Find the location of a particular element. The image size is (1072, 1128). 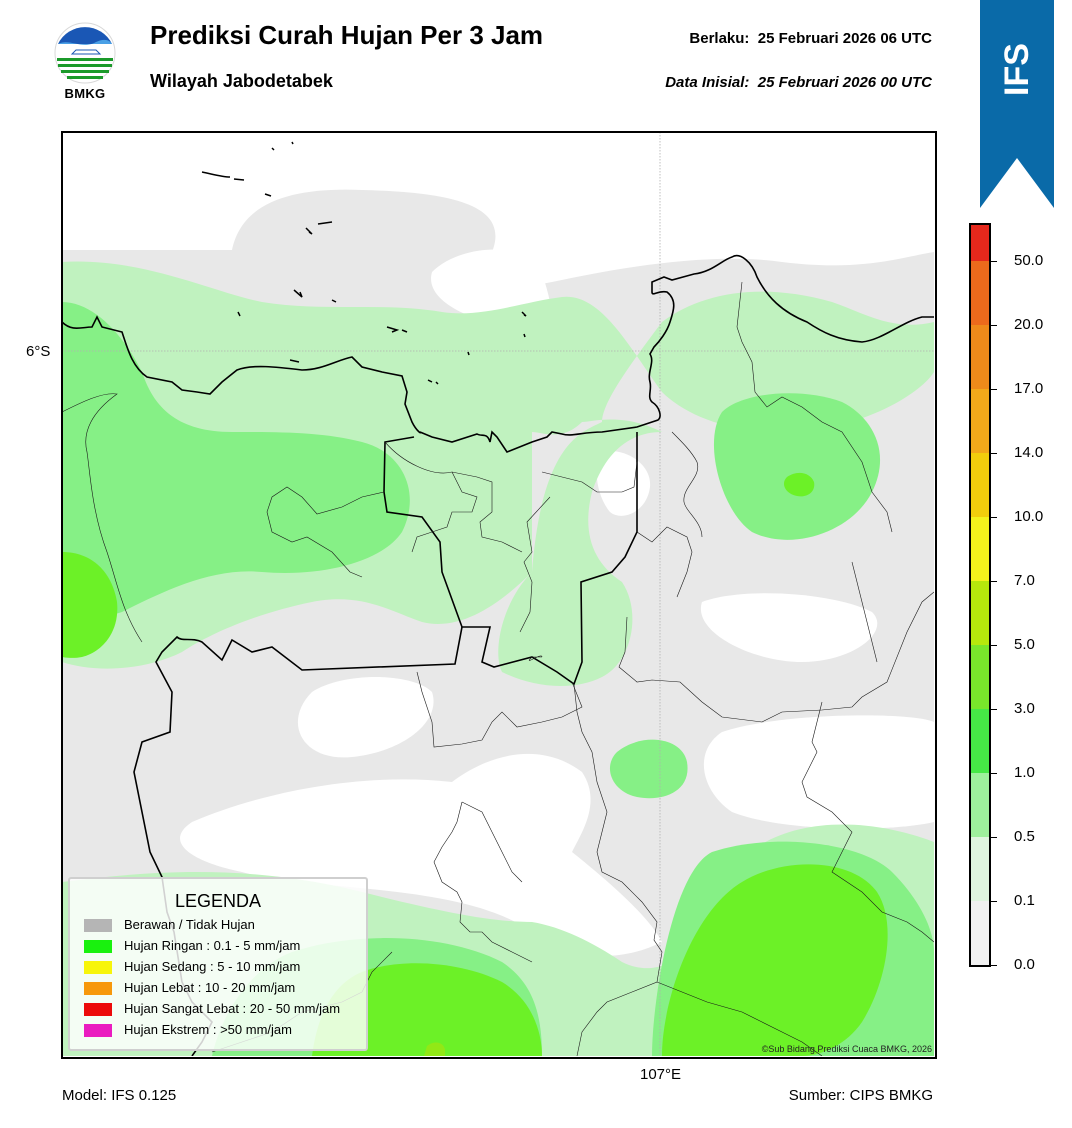

valid-time: Berlaku: 25 Februari 2026 06 UTC is located at coordinates (810, 38).